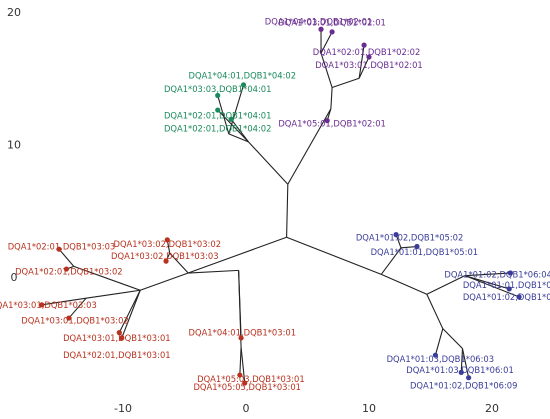  Describe the element at coordinates (123, 408) in the screenshot. I see `x-tick-label: -10` at that location.